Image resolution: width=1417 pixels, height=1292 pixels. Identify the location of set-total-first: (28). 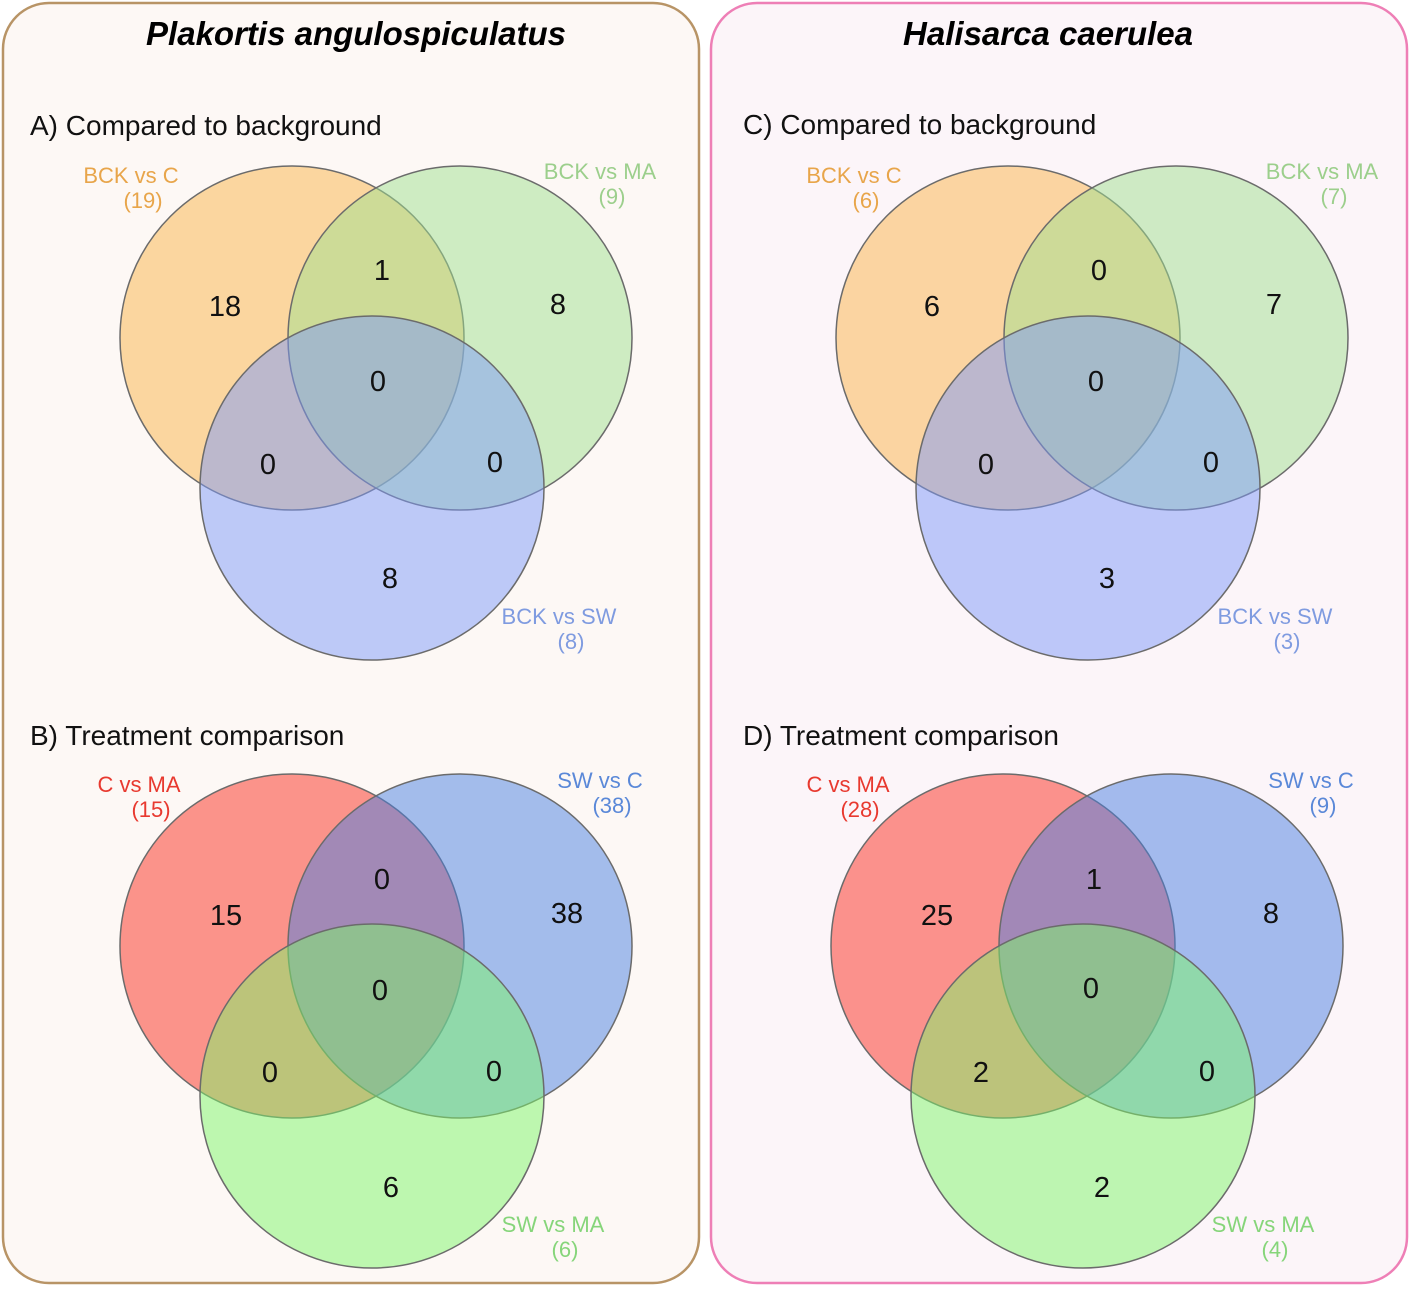
(859, 809).